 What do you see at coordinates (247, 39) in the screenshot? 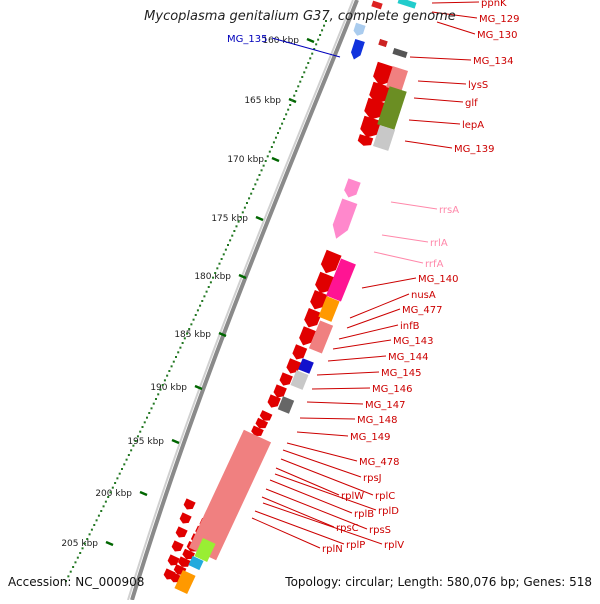
I see `gene-label-mg_135: MG_135` at bounding box center [247, 39].